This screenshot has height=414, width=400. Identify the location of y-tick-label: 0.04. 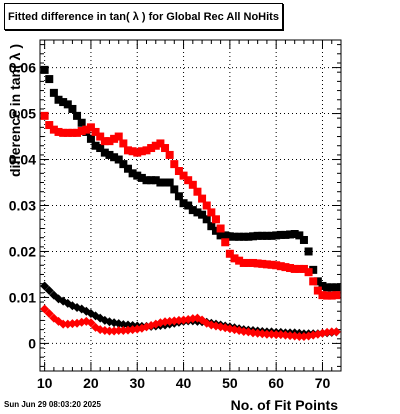
(22, 160).